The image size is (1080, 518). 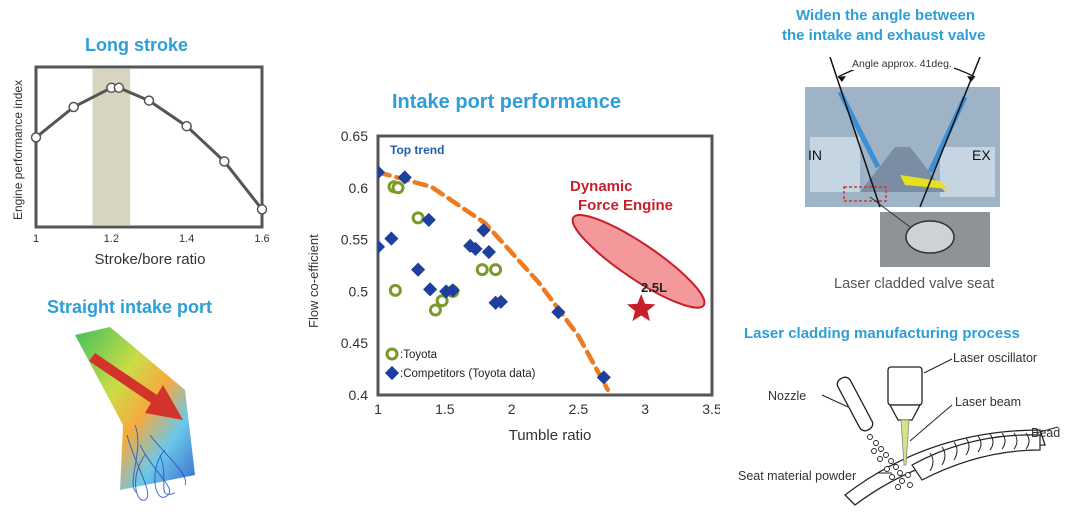 I want to click on intake-x-tick: 2.5, so click(x=579, y=409).